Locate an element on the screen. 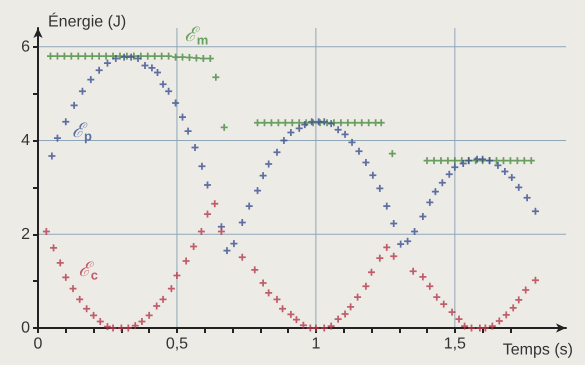 The image size is (585, 365). y-tick-label: 6 is located at coordinates (25, 47).